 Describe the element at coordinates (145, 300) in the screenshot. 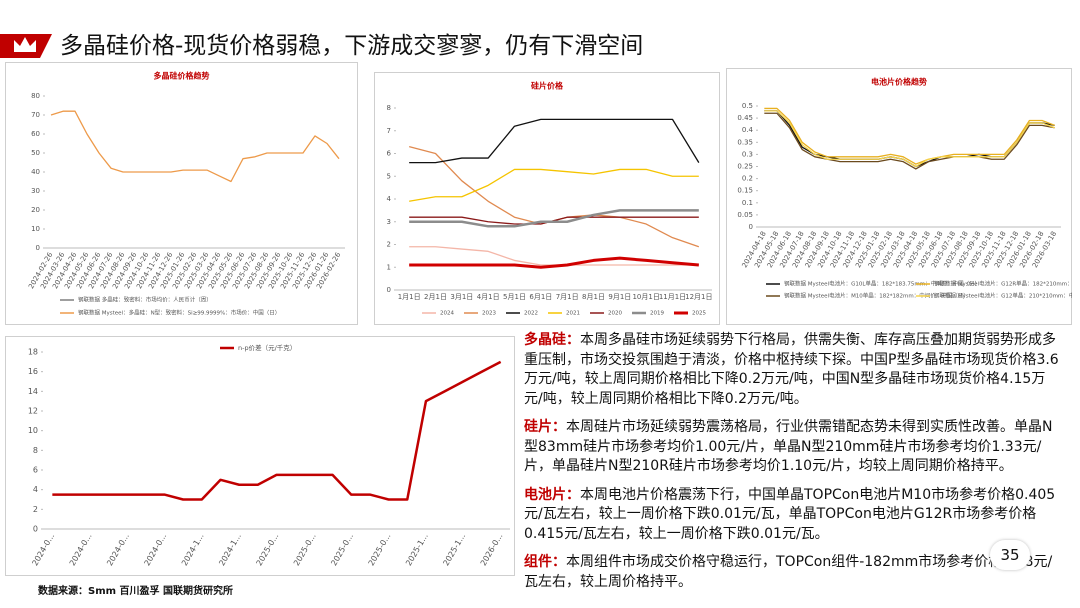

I see `legend-label: 钢联数据 多晶硅：致密料：市场均价：人民币计（周）` at that location.